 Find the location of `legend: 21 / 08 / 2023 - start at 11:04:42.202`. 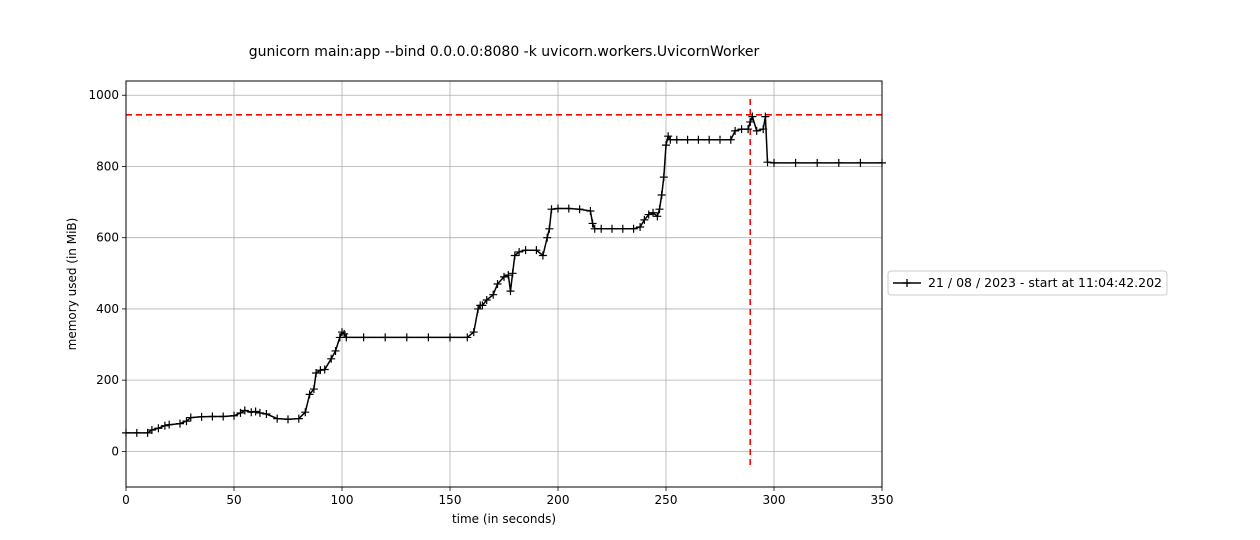

legend: 21 / 08 / 2023 - start at 11:04:42.202 is located at coordinates (1027, 283).